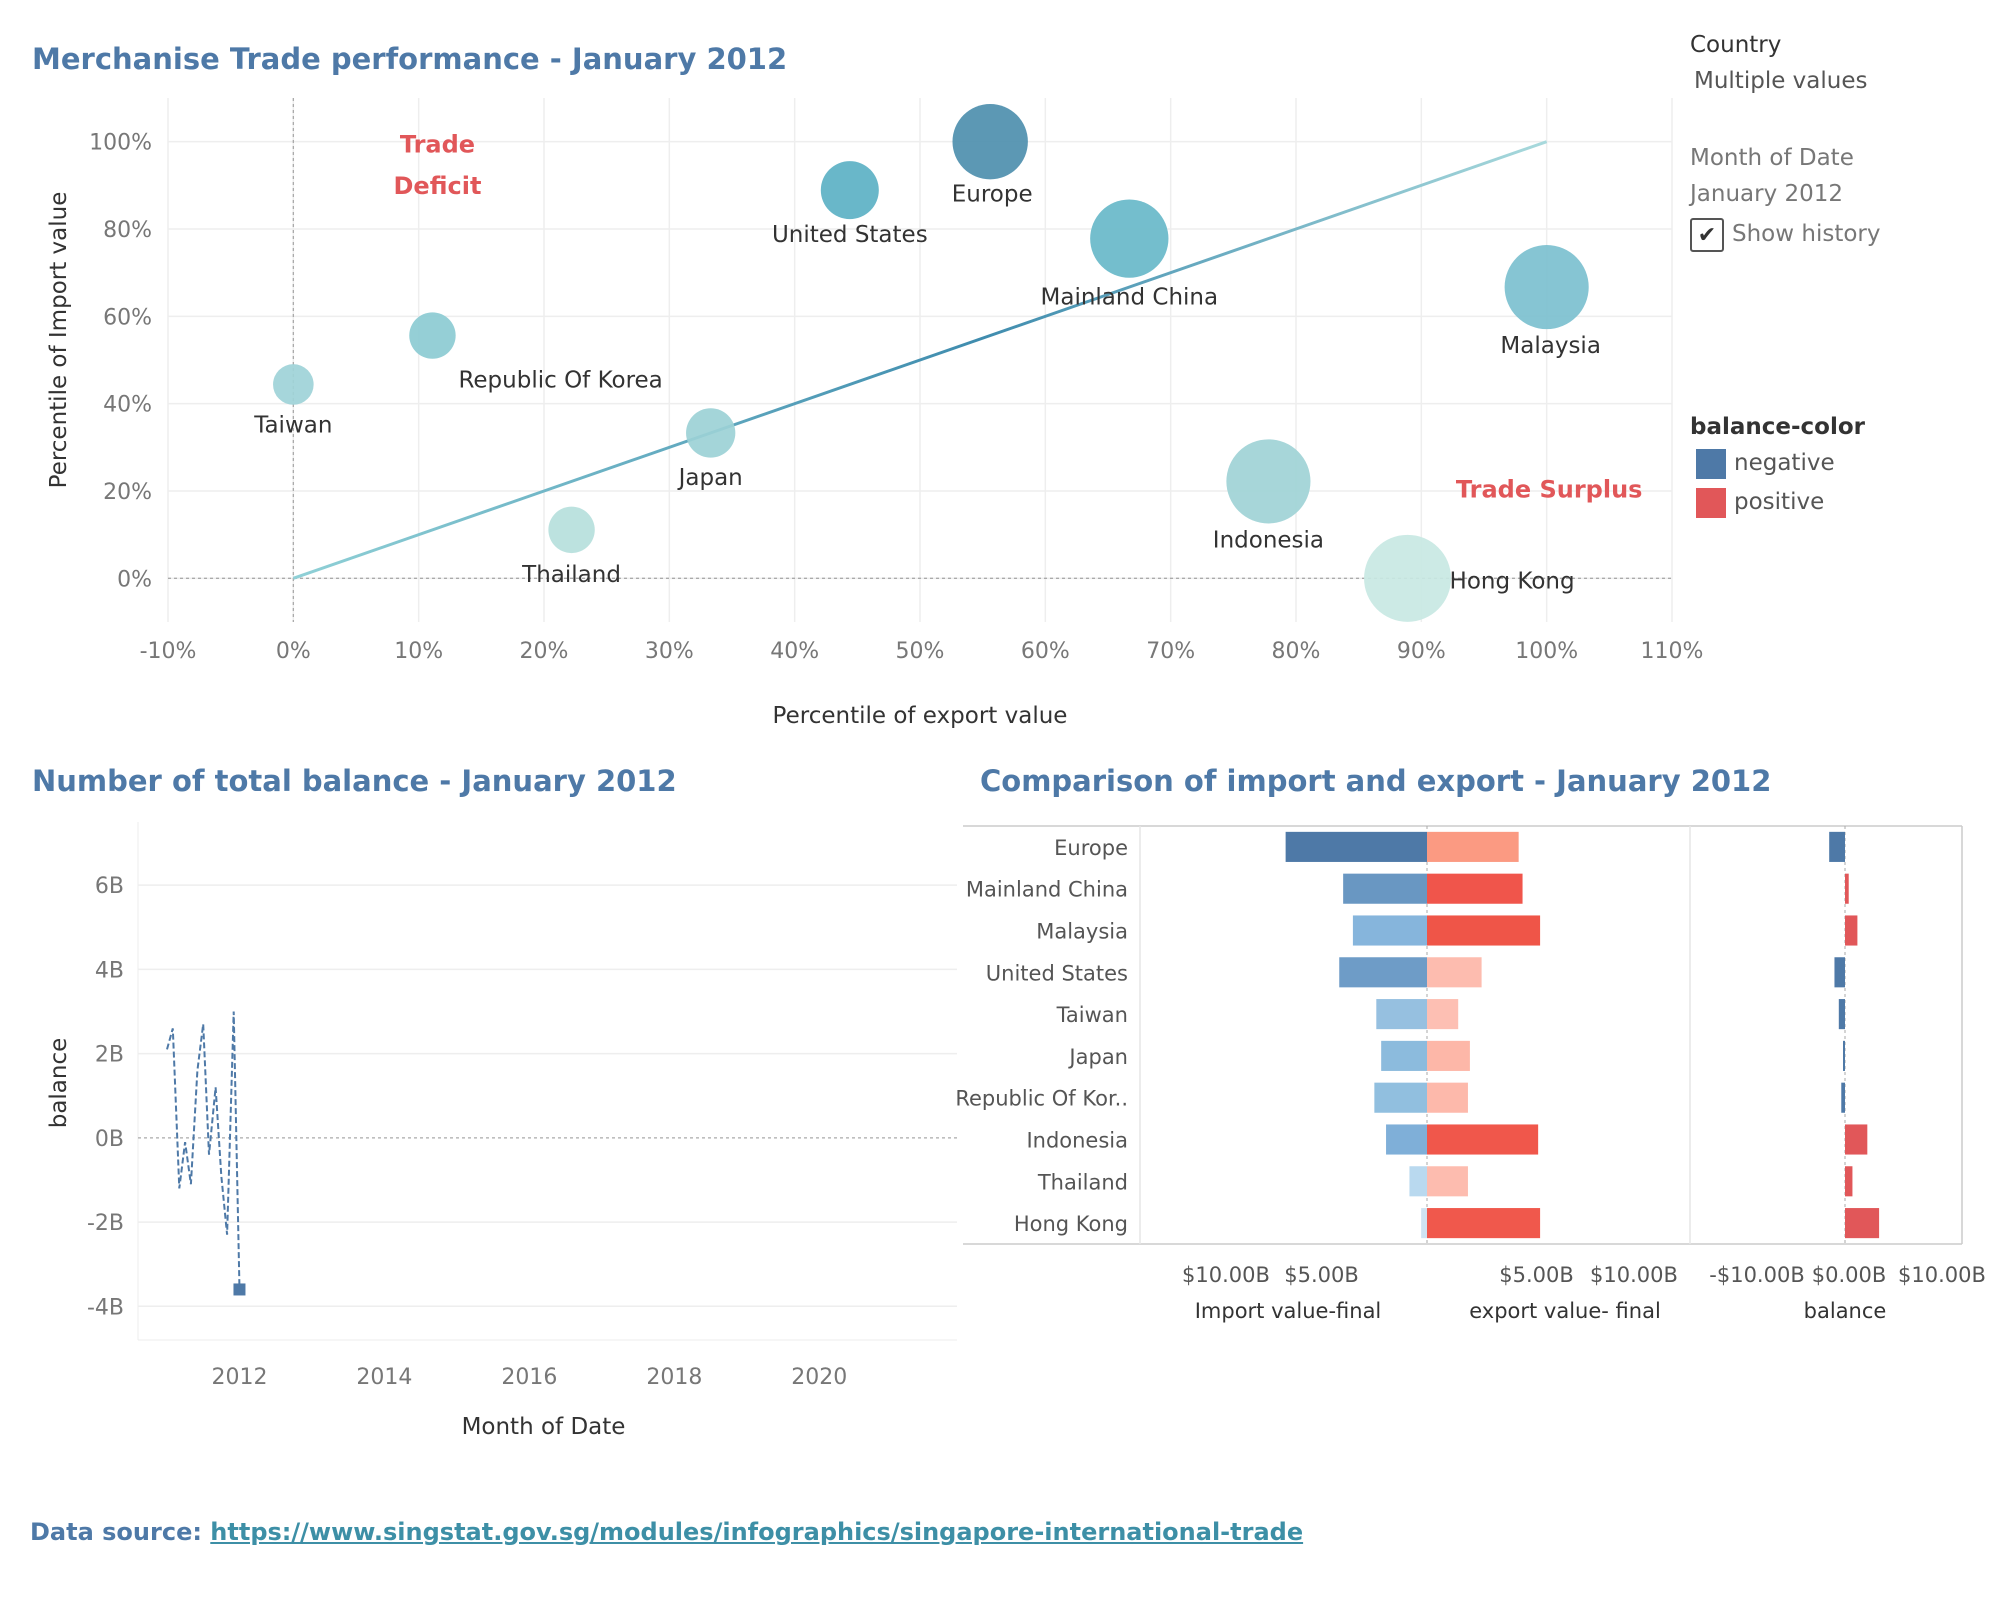  Describe the element at coordinates (59, 1083) in the screenshot. I see `line-y-axis-label: balance` at that location.